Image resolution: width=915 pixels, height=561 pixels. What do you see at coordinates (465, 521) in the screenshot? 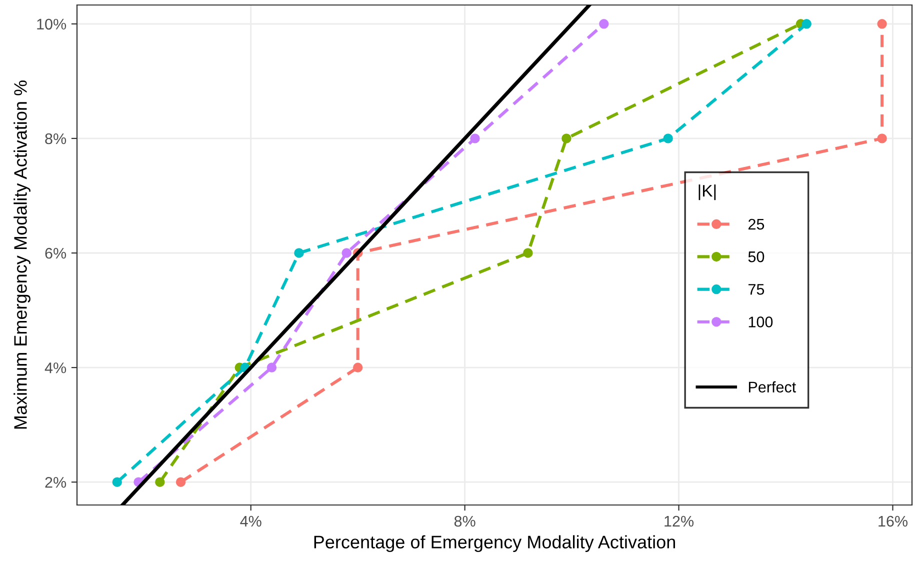
I see `x-tick-label: 8%` at bounding box center [465, 521].